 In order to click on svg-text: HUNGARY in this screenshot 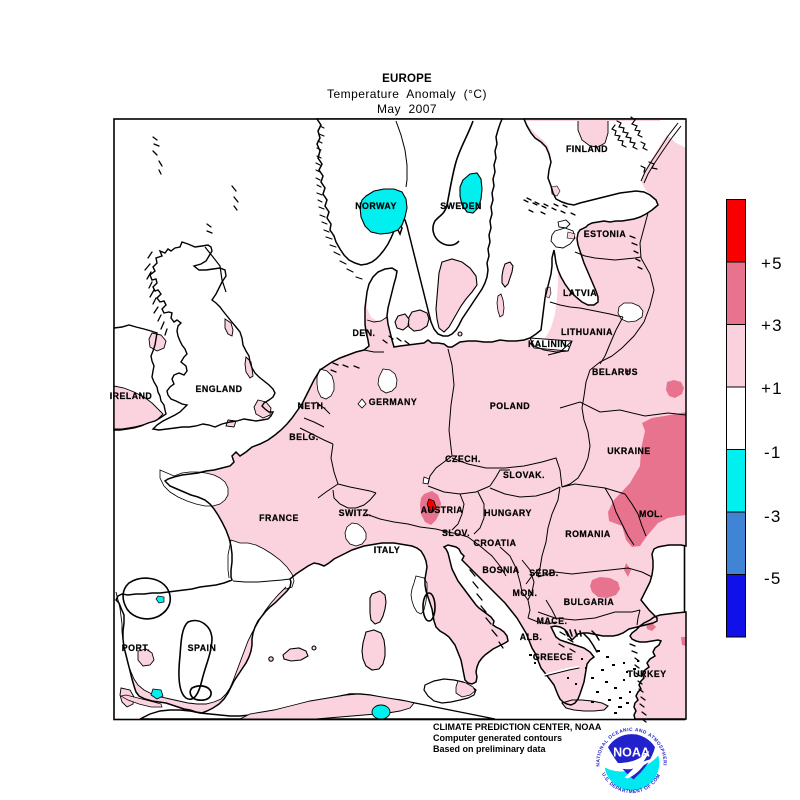, I will do `click(508, 513)`.